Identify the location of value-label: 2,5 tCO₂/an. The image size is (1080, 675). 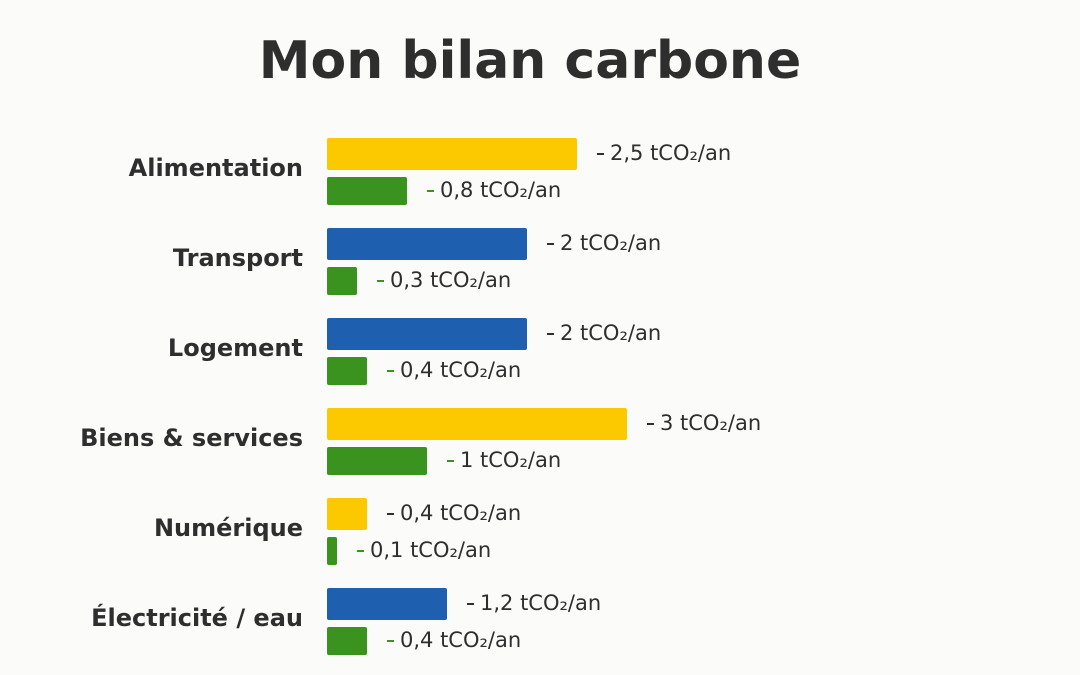
(670, 153).